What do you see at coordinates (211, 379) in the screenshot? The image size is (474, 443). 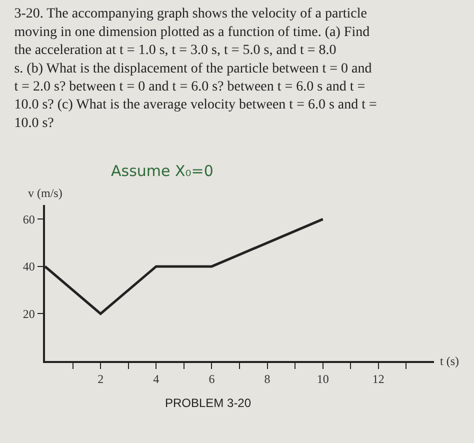 I see `x-tick-label: 6` at bounding box center [211, 379].